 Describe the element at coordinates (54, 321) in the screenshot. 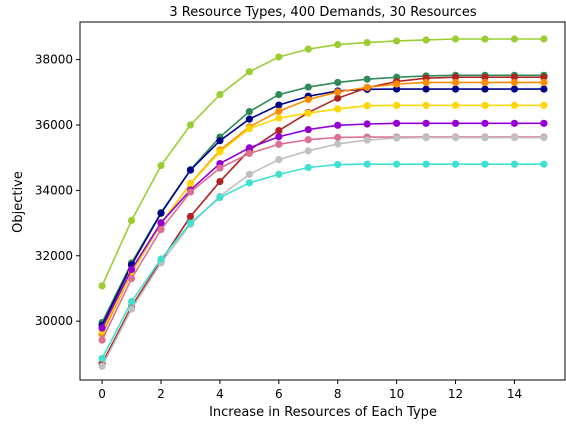

I see `y-tick-label: 30000` at that location.